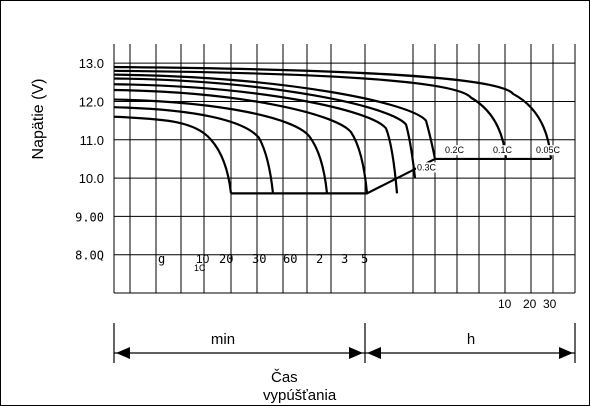 The height and width of the screenshot is (406, 590). I want to click on x-axis-label-line1: Čas, so click(284, 377).